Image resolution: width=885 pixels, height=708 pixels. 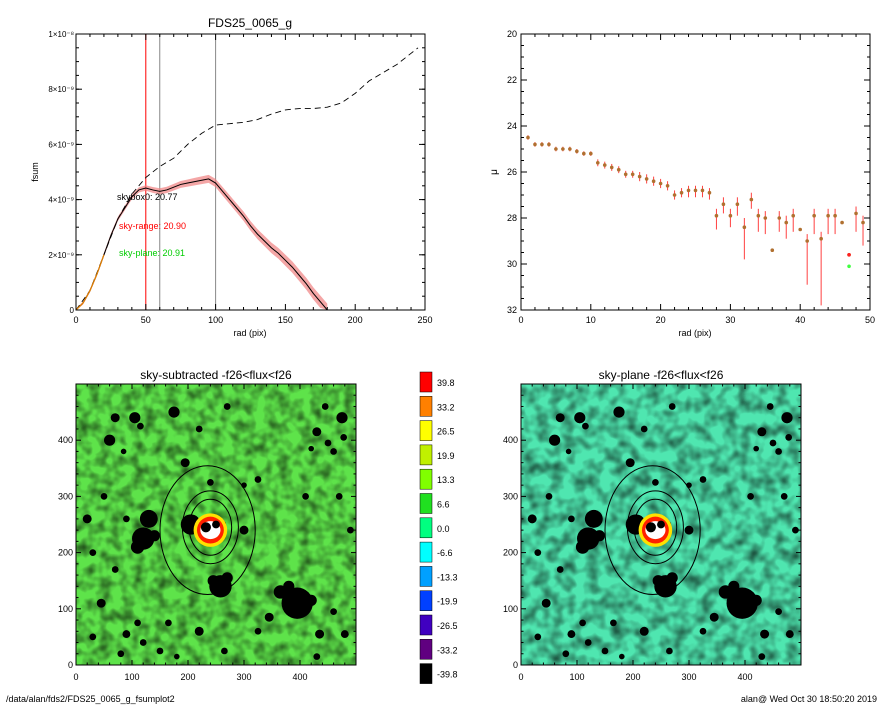 What do you see at coordinates (61, 89) in the screenshot?
I see `y-tick-label: 8×10⁻⁹` at bounding box center [61, 89].